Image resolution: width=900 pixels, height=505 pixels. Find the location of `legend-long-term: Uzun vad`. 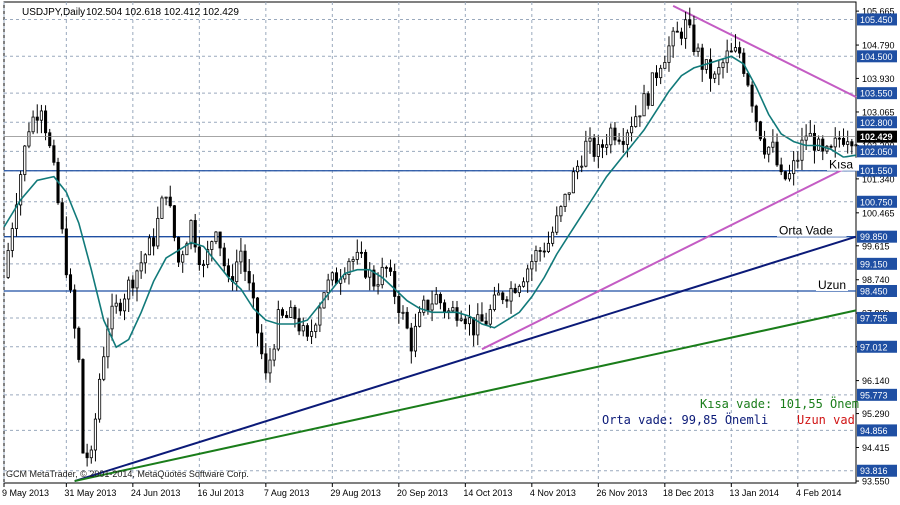

legend-long-term: Uzun vad is located at coordinates (826, 420).